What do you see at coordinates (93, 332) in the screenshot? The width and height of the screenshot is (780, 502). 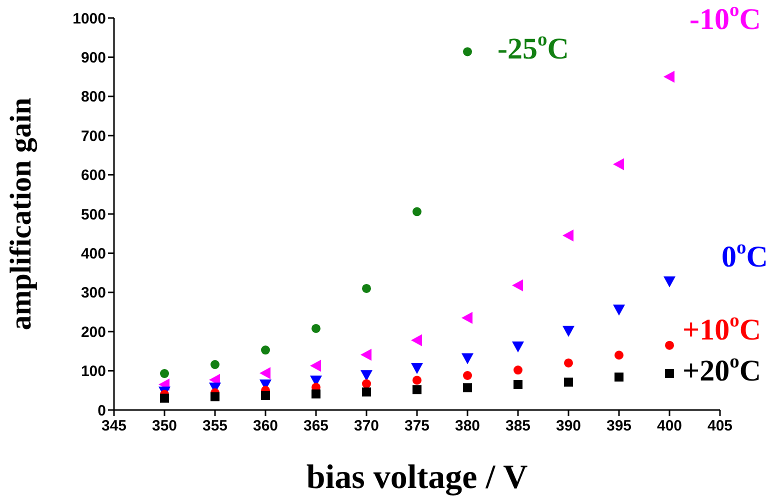 I see `y-tick-label: 200` at bounding box center [93, 332].